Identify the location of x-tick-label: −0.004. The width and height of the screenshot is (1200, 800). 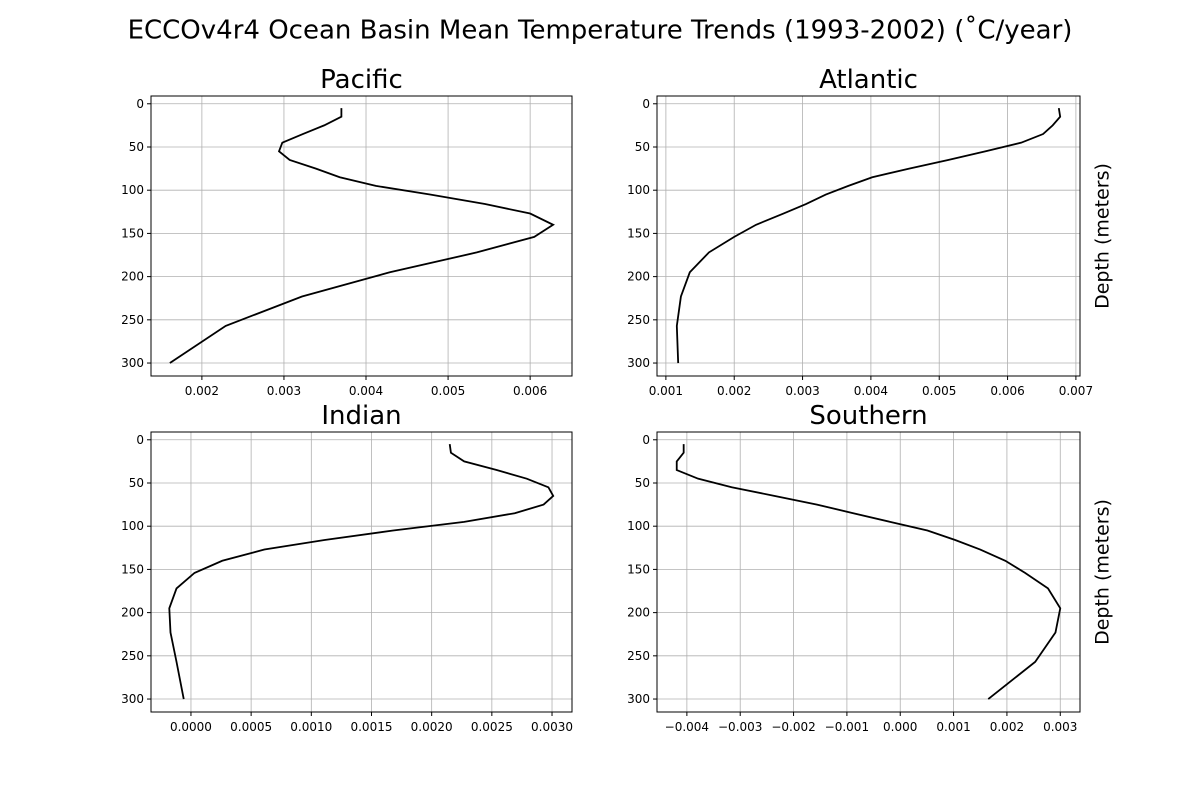
(687, 727).